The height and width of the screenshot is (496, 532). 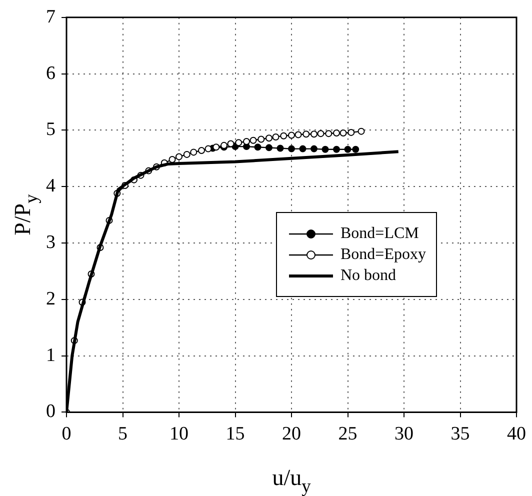 I want to click on y-tick-label: 3, so click(x=51, y=242).